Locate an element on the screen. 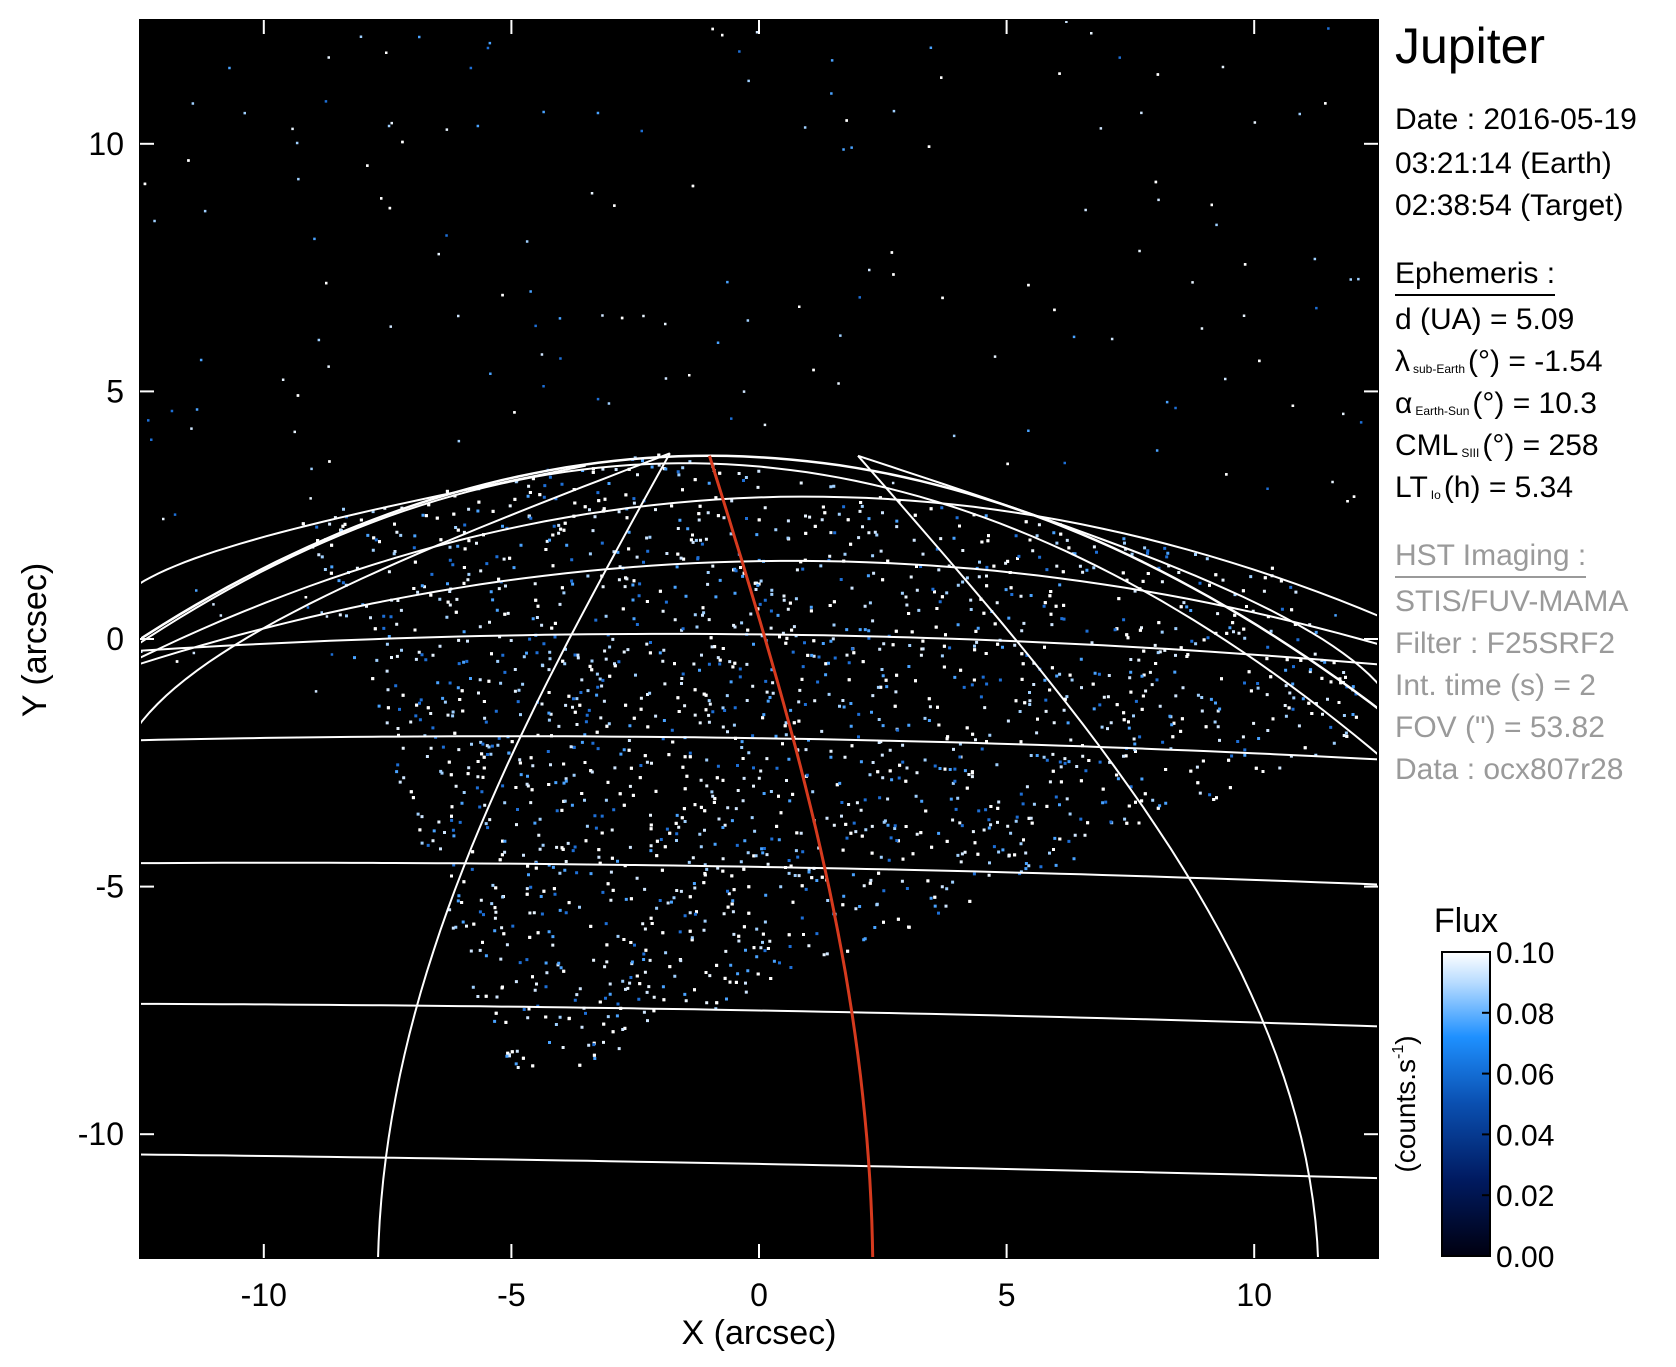 The width and height of the screenshot is (1676, 1367). colorbar-label-sup: -1 is located at coordinates (1398, 1052).